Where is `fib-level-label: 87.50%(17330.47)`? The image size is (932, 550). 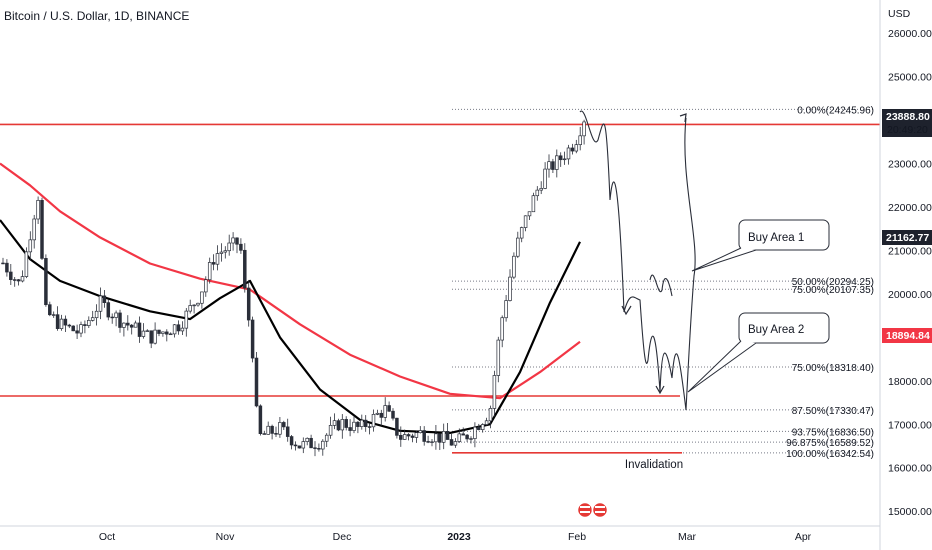 fib-level-label: 87.50%(17330.47) is located at coordinates (833, 411).